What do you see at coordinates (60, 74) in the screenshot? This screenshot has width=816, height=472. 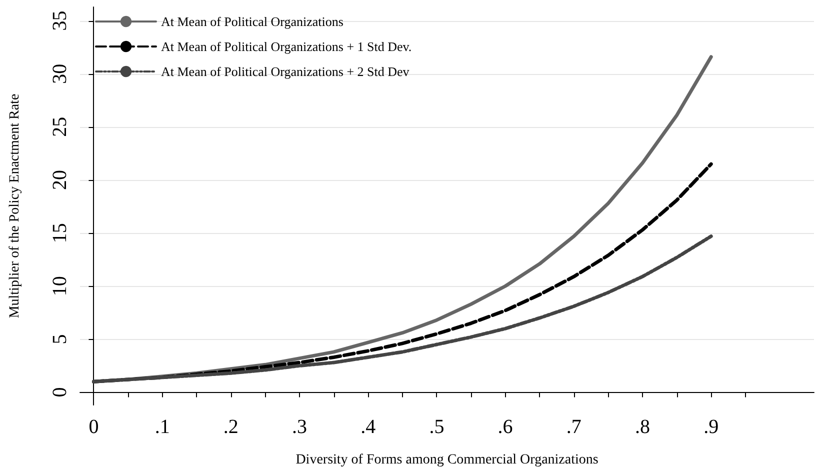 I see `y-tick-label: 30` at bounding box center [60, 74].